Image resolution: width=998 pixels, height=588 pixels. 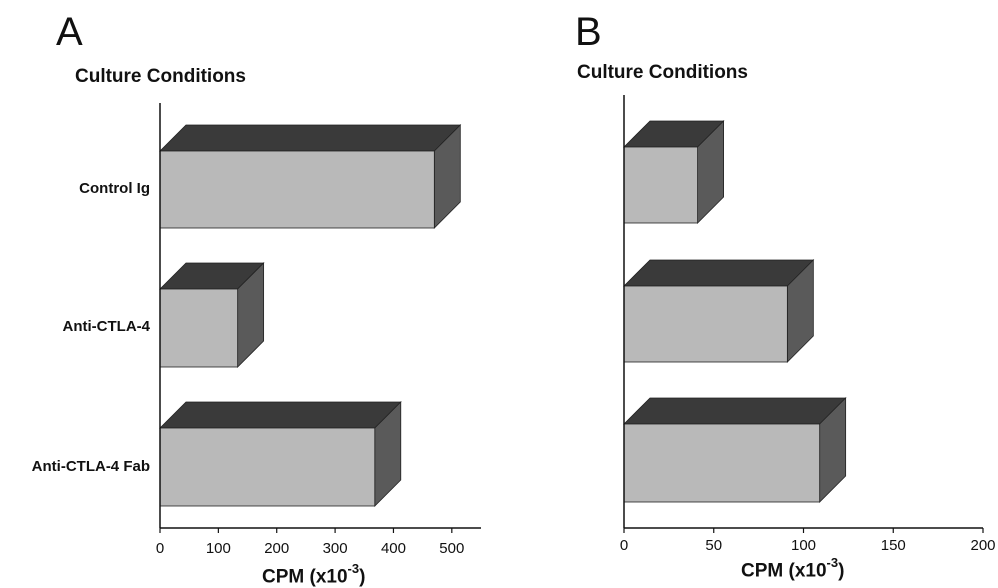 What do you see at coordinates (106, 326) in the screenshot?
I see `panel-a-category-label-anti-ctla-4: Anti-CTLA-4` at bounding box center [106, 326].